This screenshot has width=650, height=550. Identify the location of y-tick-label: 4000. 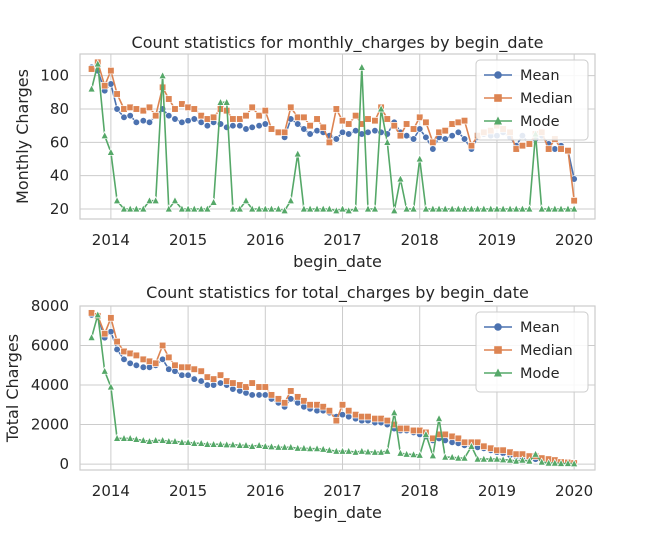
(50, 385).